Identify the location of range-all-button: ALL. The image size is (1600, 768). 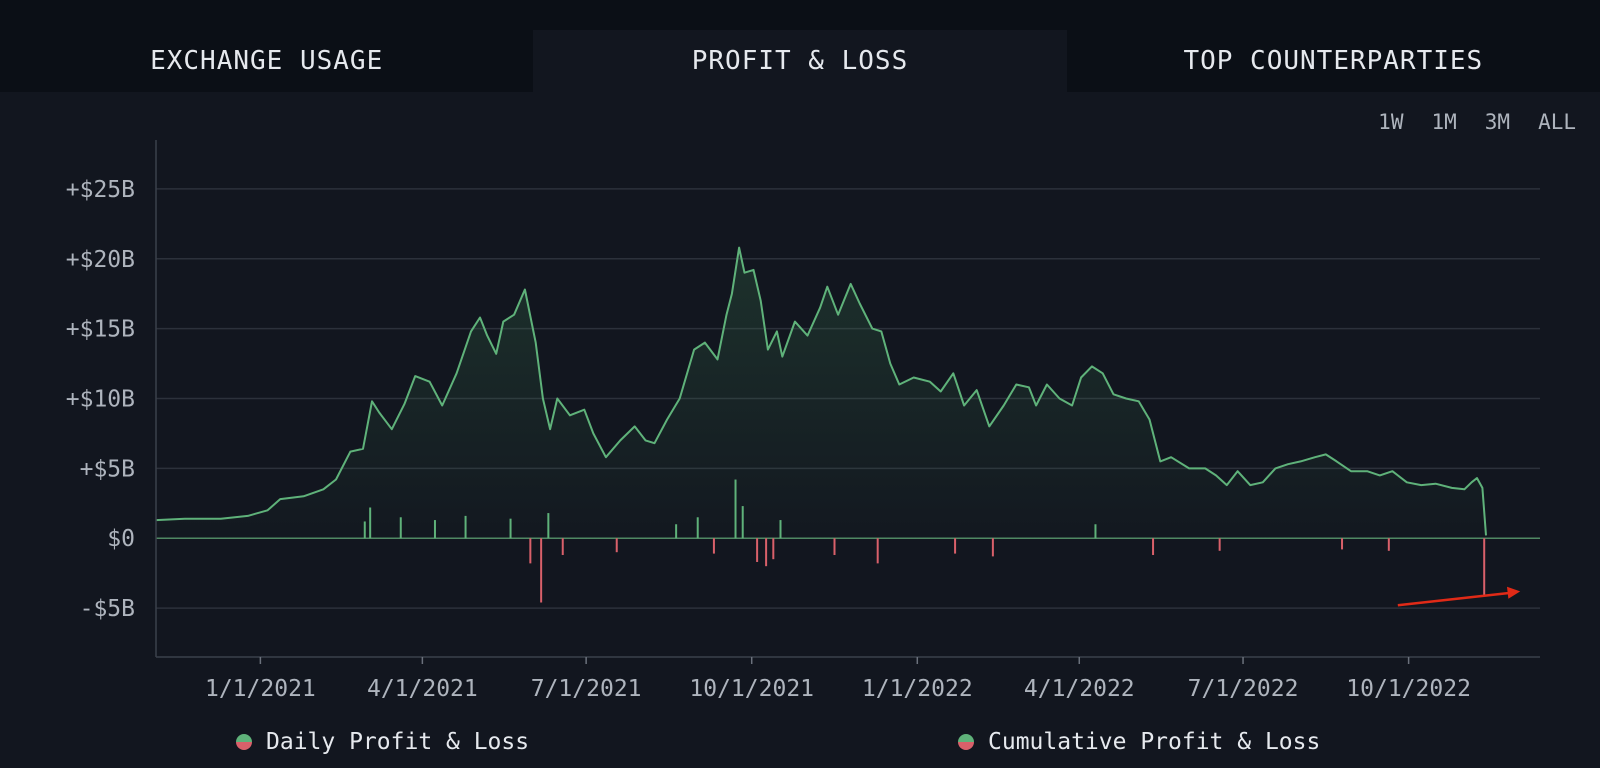
(1557, 122).